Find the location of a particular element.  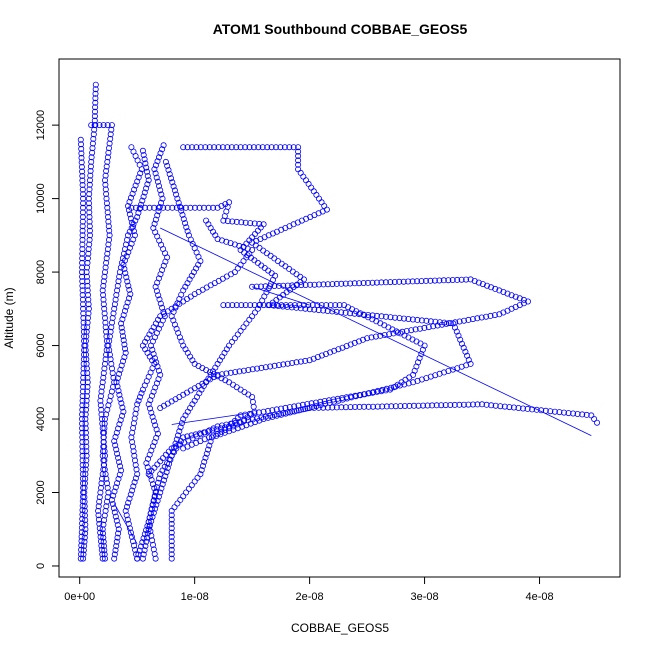

chart-title: ATOM1 Southbound COBBAE_GEOS5 is located at coordinates (340, 29).